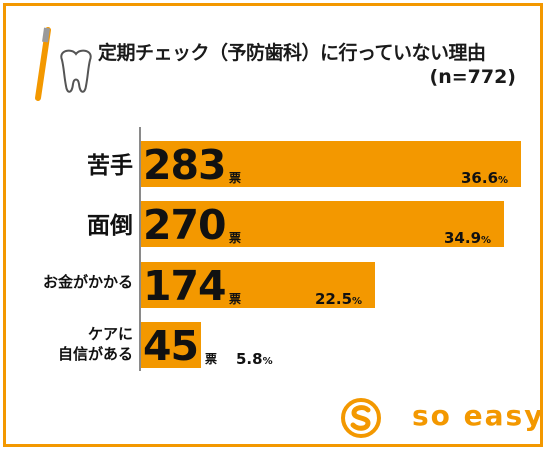 This screenshot has width=546, height=450. I want to click on toothbrush-tooth-icon, so click(63, 64).